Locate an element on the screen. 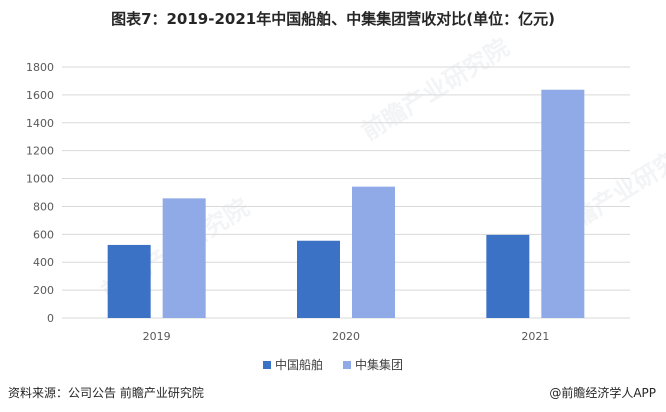  bar-series-2-2020 is located at coordinates (373, 252).